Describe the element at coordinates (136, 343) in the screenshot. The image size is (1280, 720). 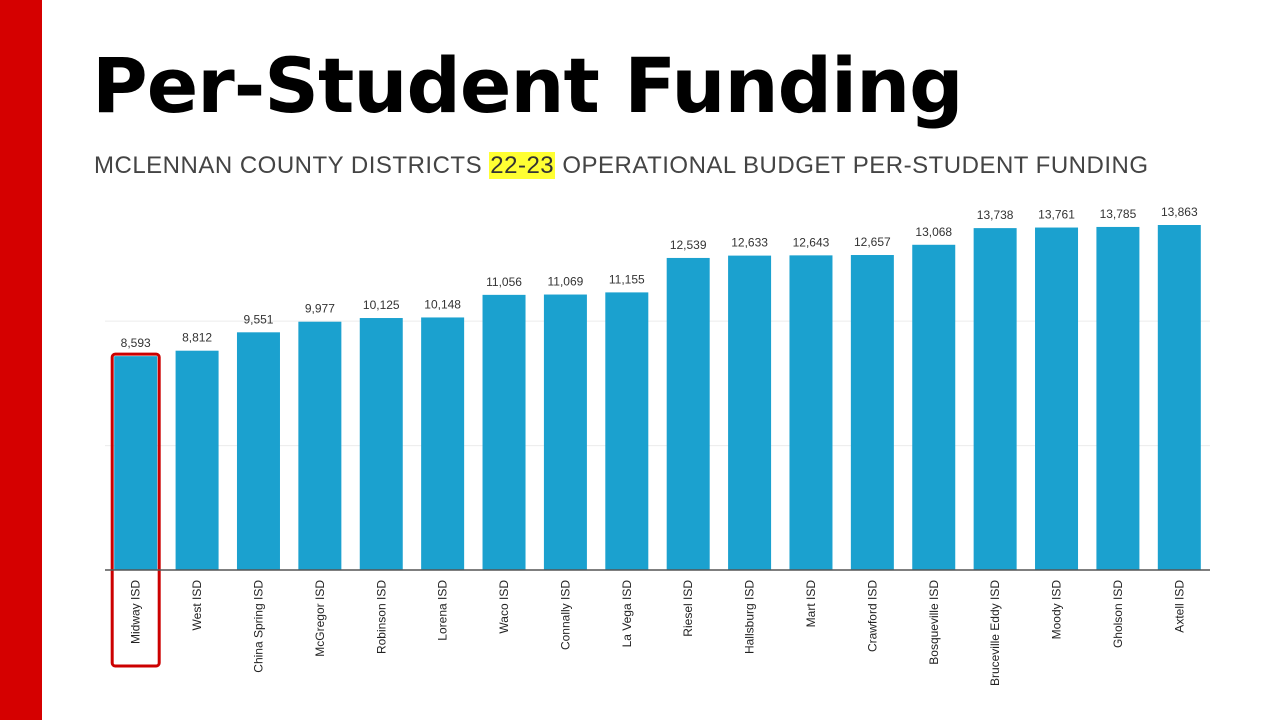
I see `value-label-0: 8,593` at that location.